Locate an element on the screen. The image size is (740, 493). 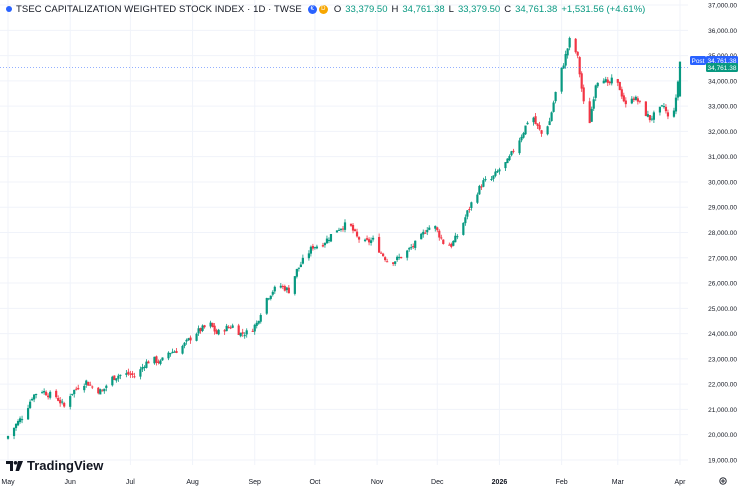
open-label: O is located at coordinates (337, 9).